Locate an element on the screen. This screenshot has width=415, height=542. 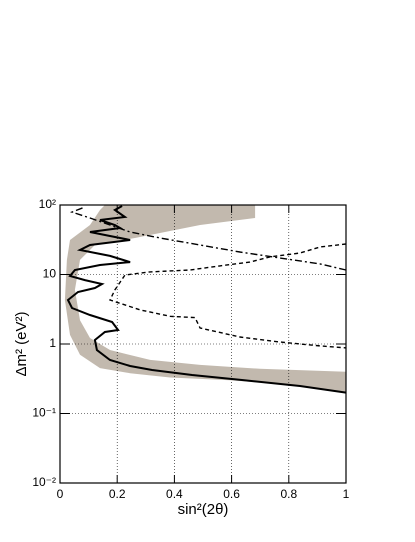
y-axis-label: Δm² (eV²) is located at coordinates (21, 343).